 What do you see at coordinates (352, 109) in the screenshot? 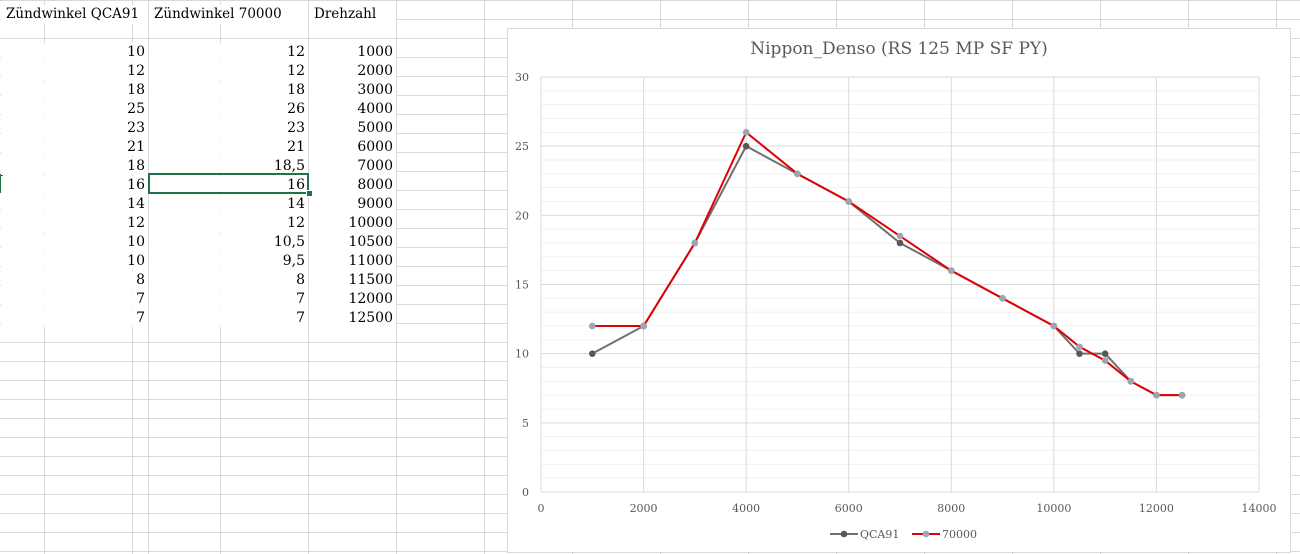
I see `table-cell: 4000` at bounding box center [352, 109].